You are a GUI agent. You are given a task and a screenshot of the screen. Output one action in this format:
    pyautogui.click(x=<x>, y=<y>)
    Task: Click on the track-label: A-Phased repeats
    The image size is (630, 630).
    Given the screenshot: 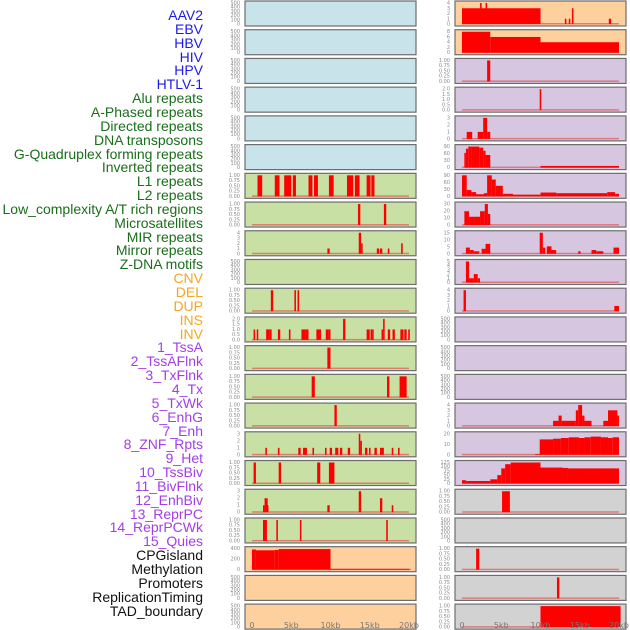 What is the action you would take?
    pyautogui.click(x=146, y=111)
    